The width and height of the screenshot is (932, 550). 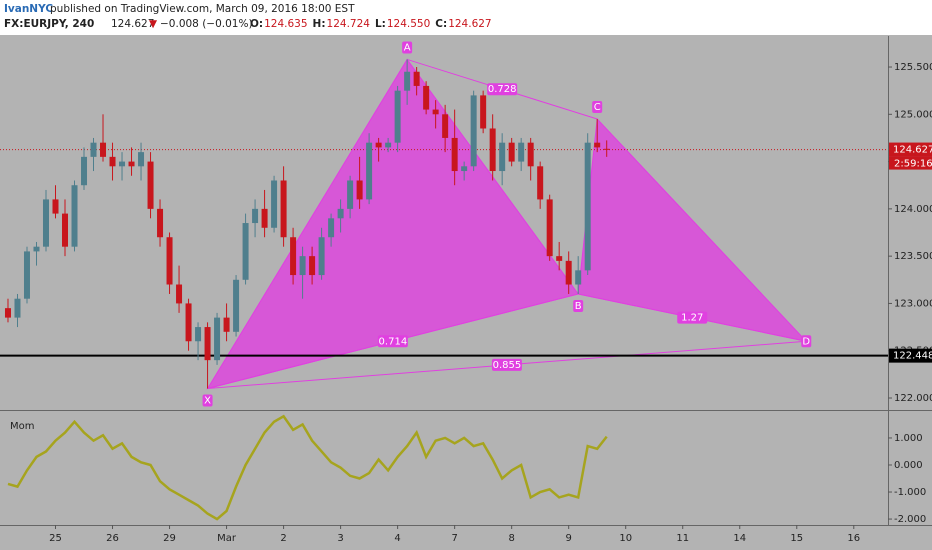 I want to click on change: −0.008 (−0.01%), so click(x=206, y=24).